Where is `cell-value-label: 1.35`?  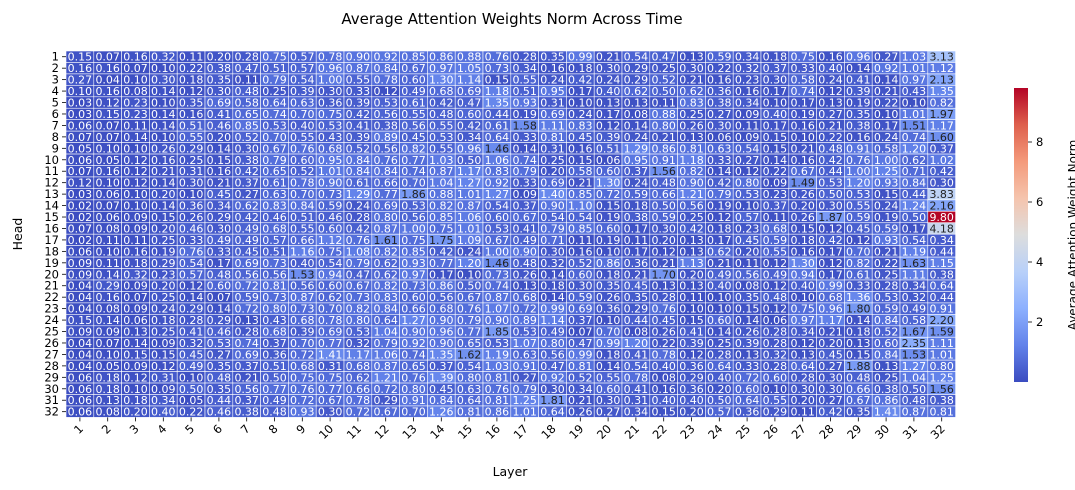
cell-value-label: 1.35 is located at coordinates (441, 354).